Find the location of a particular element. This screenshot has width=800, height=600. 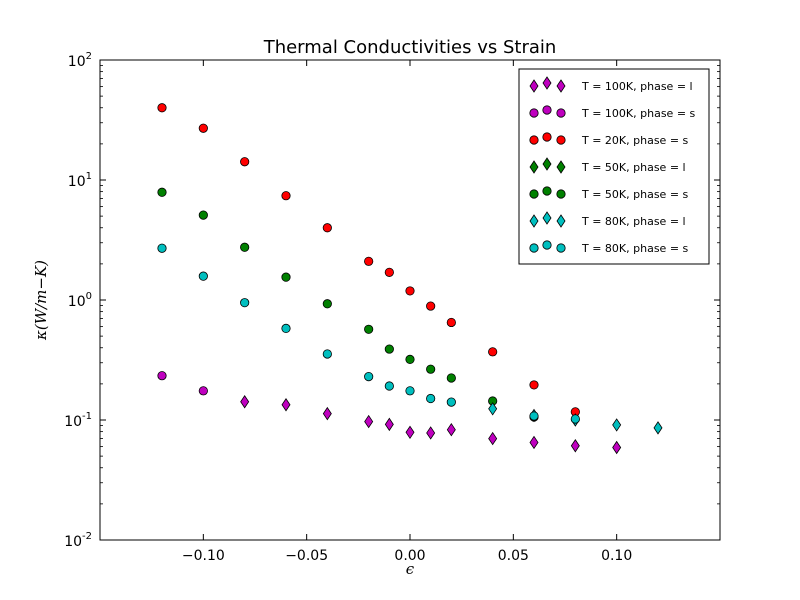

x-tick-label: 0.00 is located at coordinates (409, 556).